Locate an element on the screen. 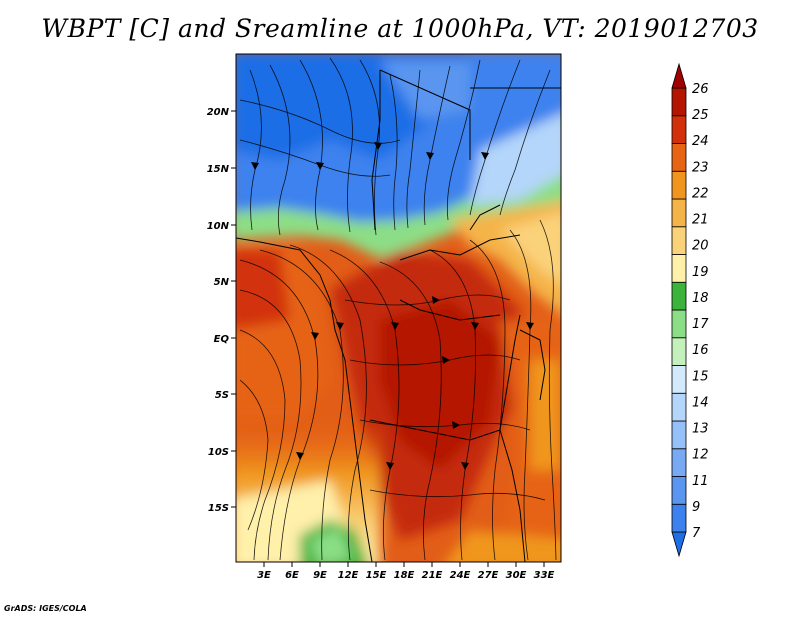 Image resolution: width=800 pixels, height=618 pixels. lon-label-27e: 27E is located at coordinates (488, 575).